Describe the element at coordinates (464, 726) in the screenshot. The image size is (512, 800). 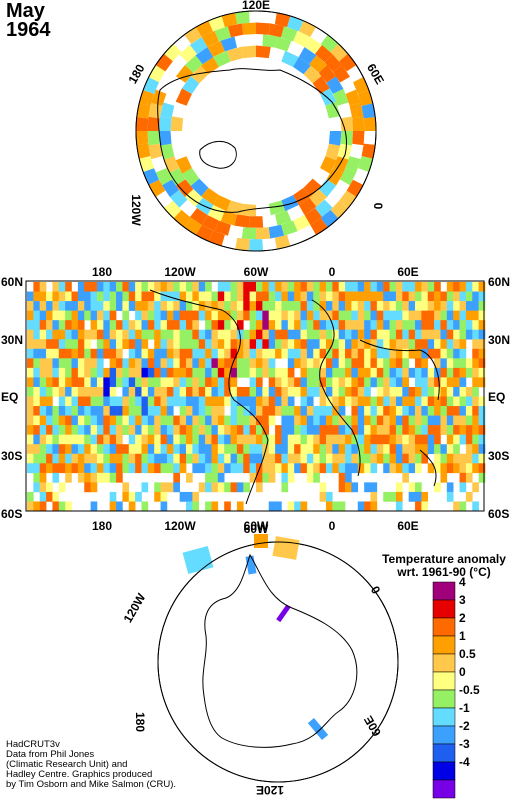
I see `legend-tick-label: -2` at that location.